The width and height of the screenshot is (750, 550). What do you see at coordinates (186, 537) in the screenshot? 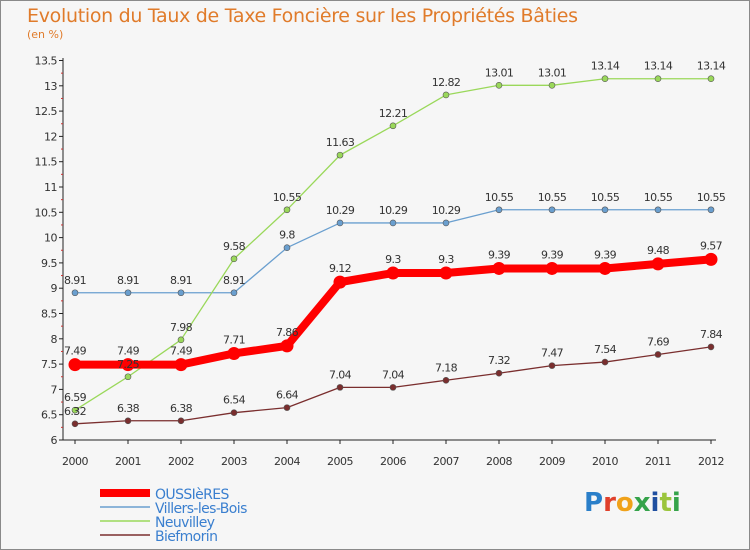
I see `legend-label: Biefmorin` at bounding box center [186, 537].